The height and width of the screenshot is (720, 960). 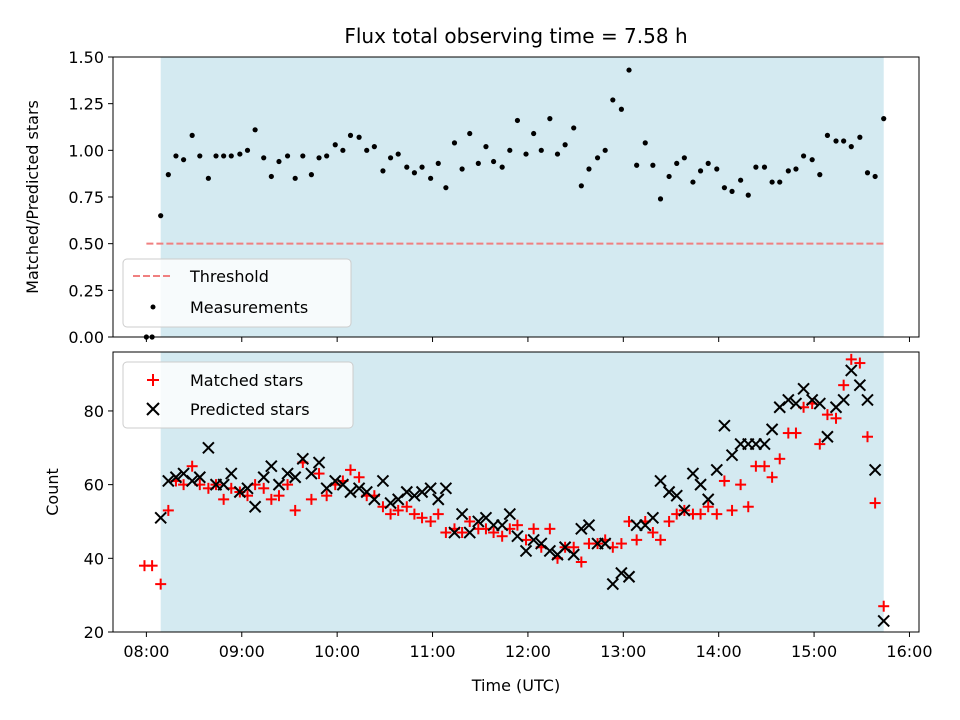 I want to click on top-y-axis-label: Matched/Predicted stars, so click(x=32, y=197).